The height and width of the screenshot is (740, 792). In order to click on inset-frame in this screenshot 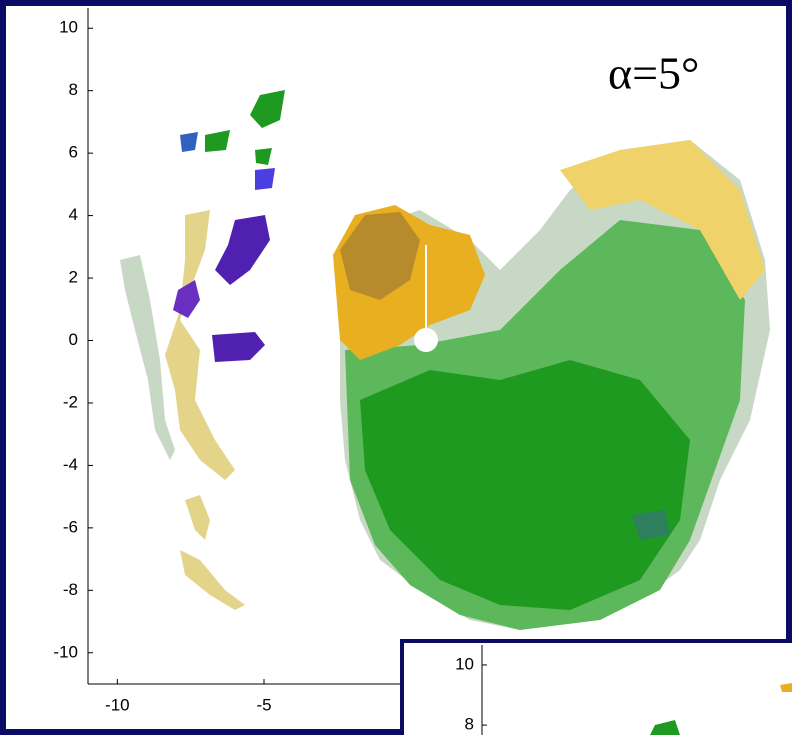, I will do `click(596, 689)`.